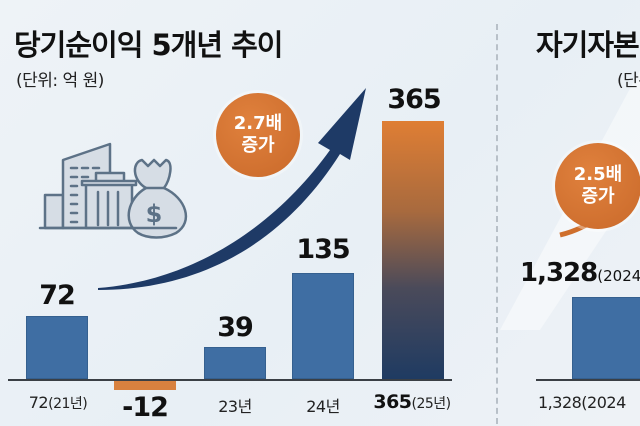  What do you see at coordinates (414, 99) in the screenshot?
I see `bar-value-label: 365` at bounding box center [414, 99].